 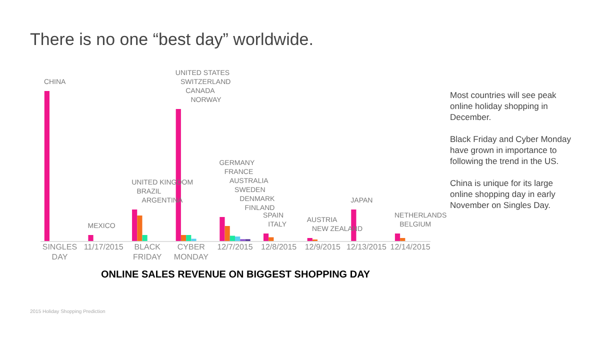 I want to click on x-tick-label: SINGLES DAY, so click(x=60, y=252).